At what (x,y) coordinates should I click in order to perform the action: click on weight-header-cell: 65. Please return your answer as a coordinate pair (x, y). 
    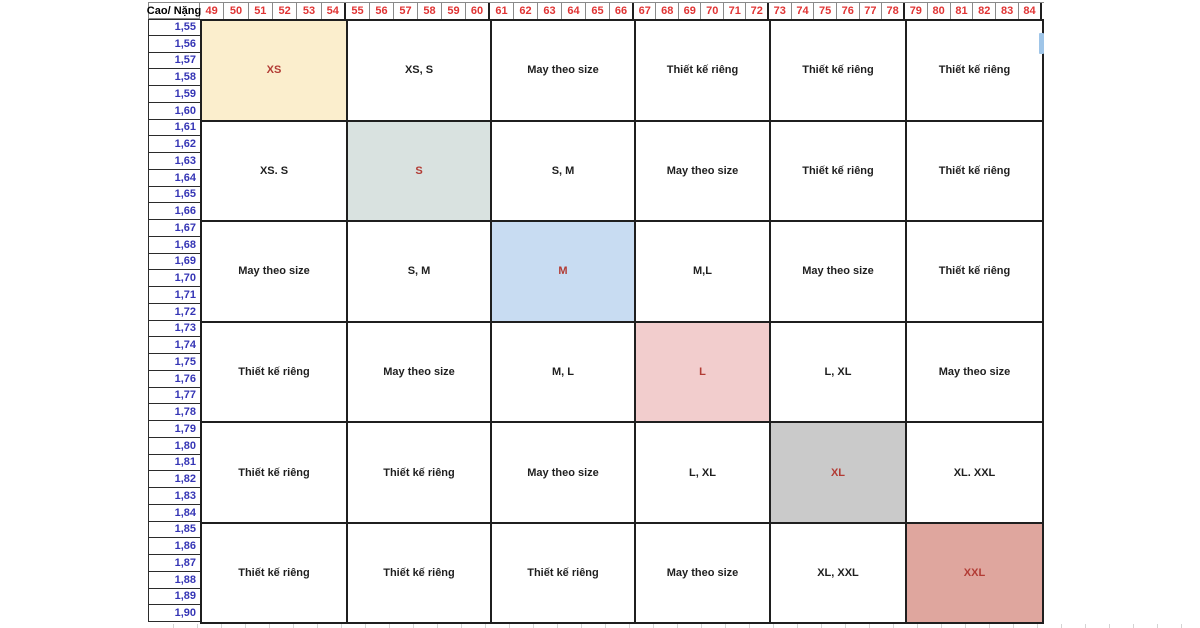
    Looking at the image, I should click on (598, 11).